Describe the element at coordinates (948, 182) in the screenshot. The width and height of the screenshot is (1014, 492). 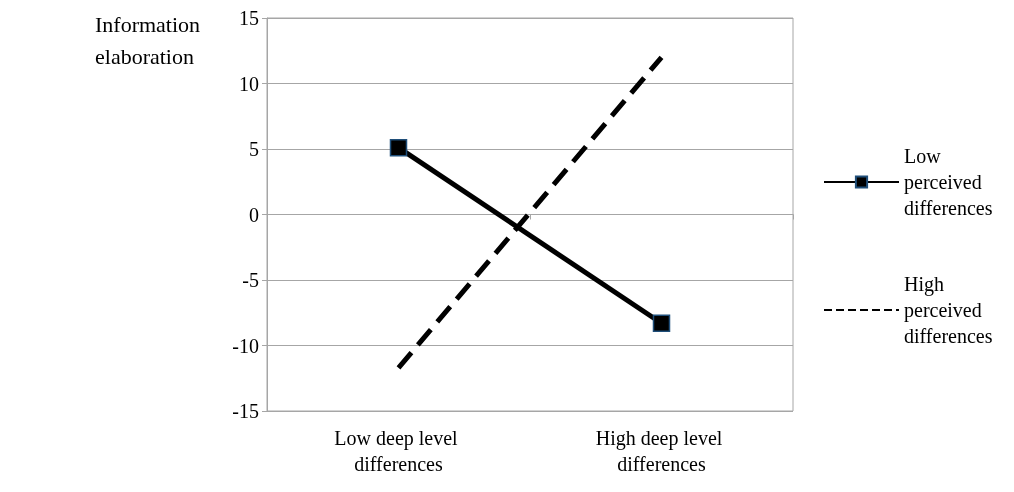
I see `legend-label: Low perceived differences` at that location.